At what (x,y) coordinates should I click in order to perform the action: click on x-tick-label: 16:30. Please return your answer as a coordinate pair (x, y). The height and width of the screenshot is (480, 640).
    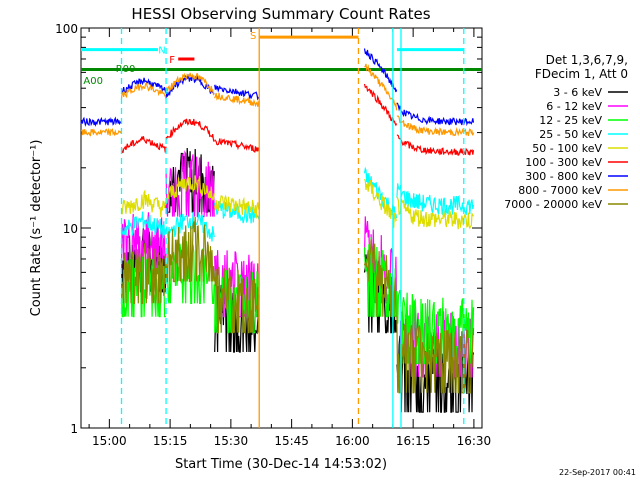
    Looking at the image, I should click on (474, 441).